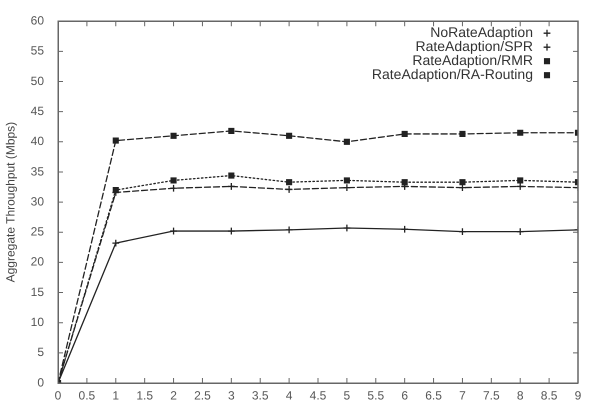  What do you see at coordinates (37, 261) in the screenshot?
I see `y-tick-label: 20` at bounding box center [37, 261].